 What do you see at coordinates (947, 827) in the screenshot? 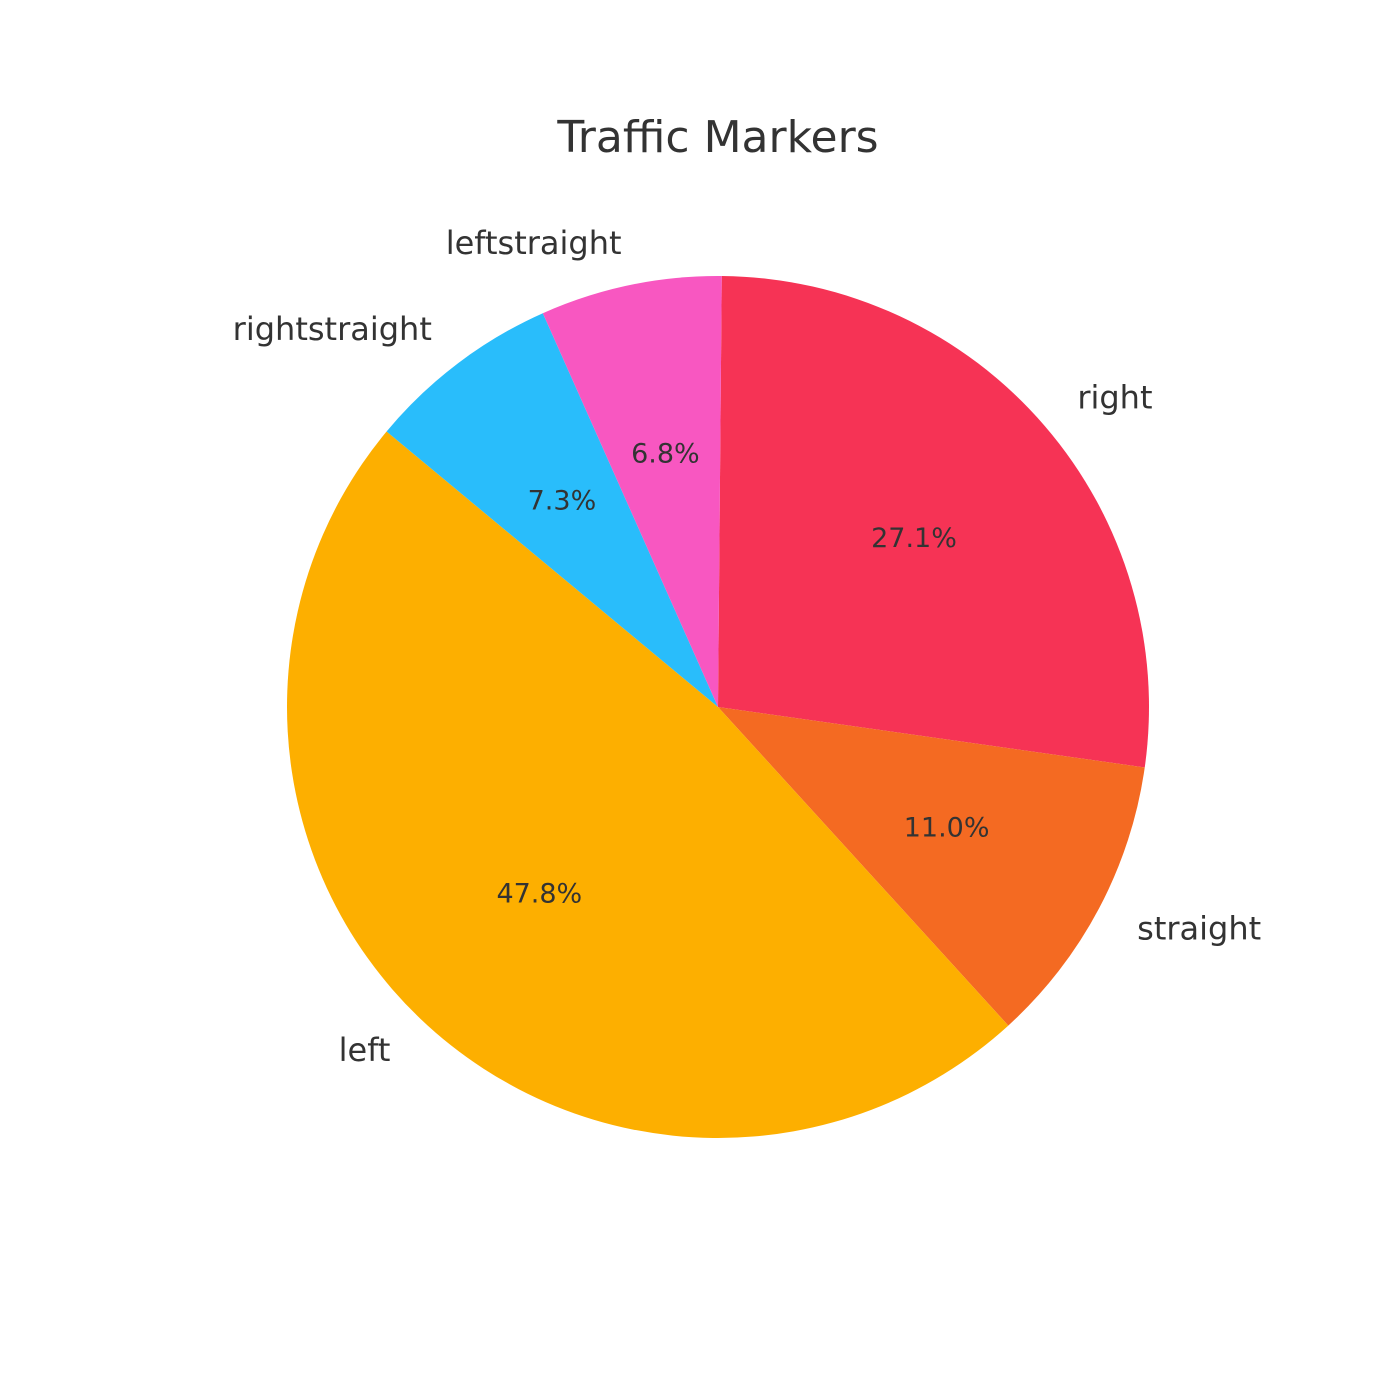
I see `pct-label-straight: 11.0%` at bounding box center [947, 827].